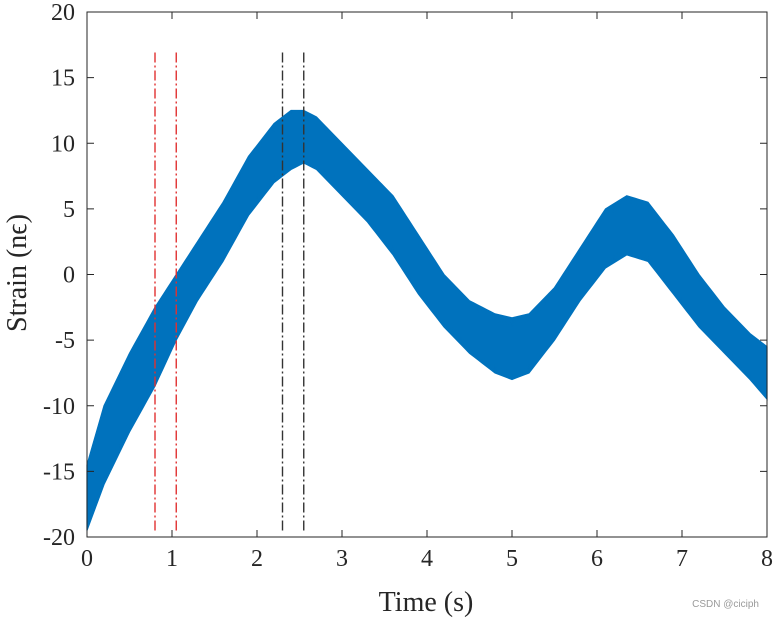 This screenshot has width=773, height=620. What do you see at coordinates (342, 559) in the screenshot?
I see `x-tick-label: 3` at bounding box center [342, 559].